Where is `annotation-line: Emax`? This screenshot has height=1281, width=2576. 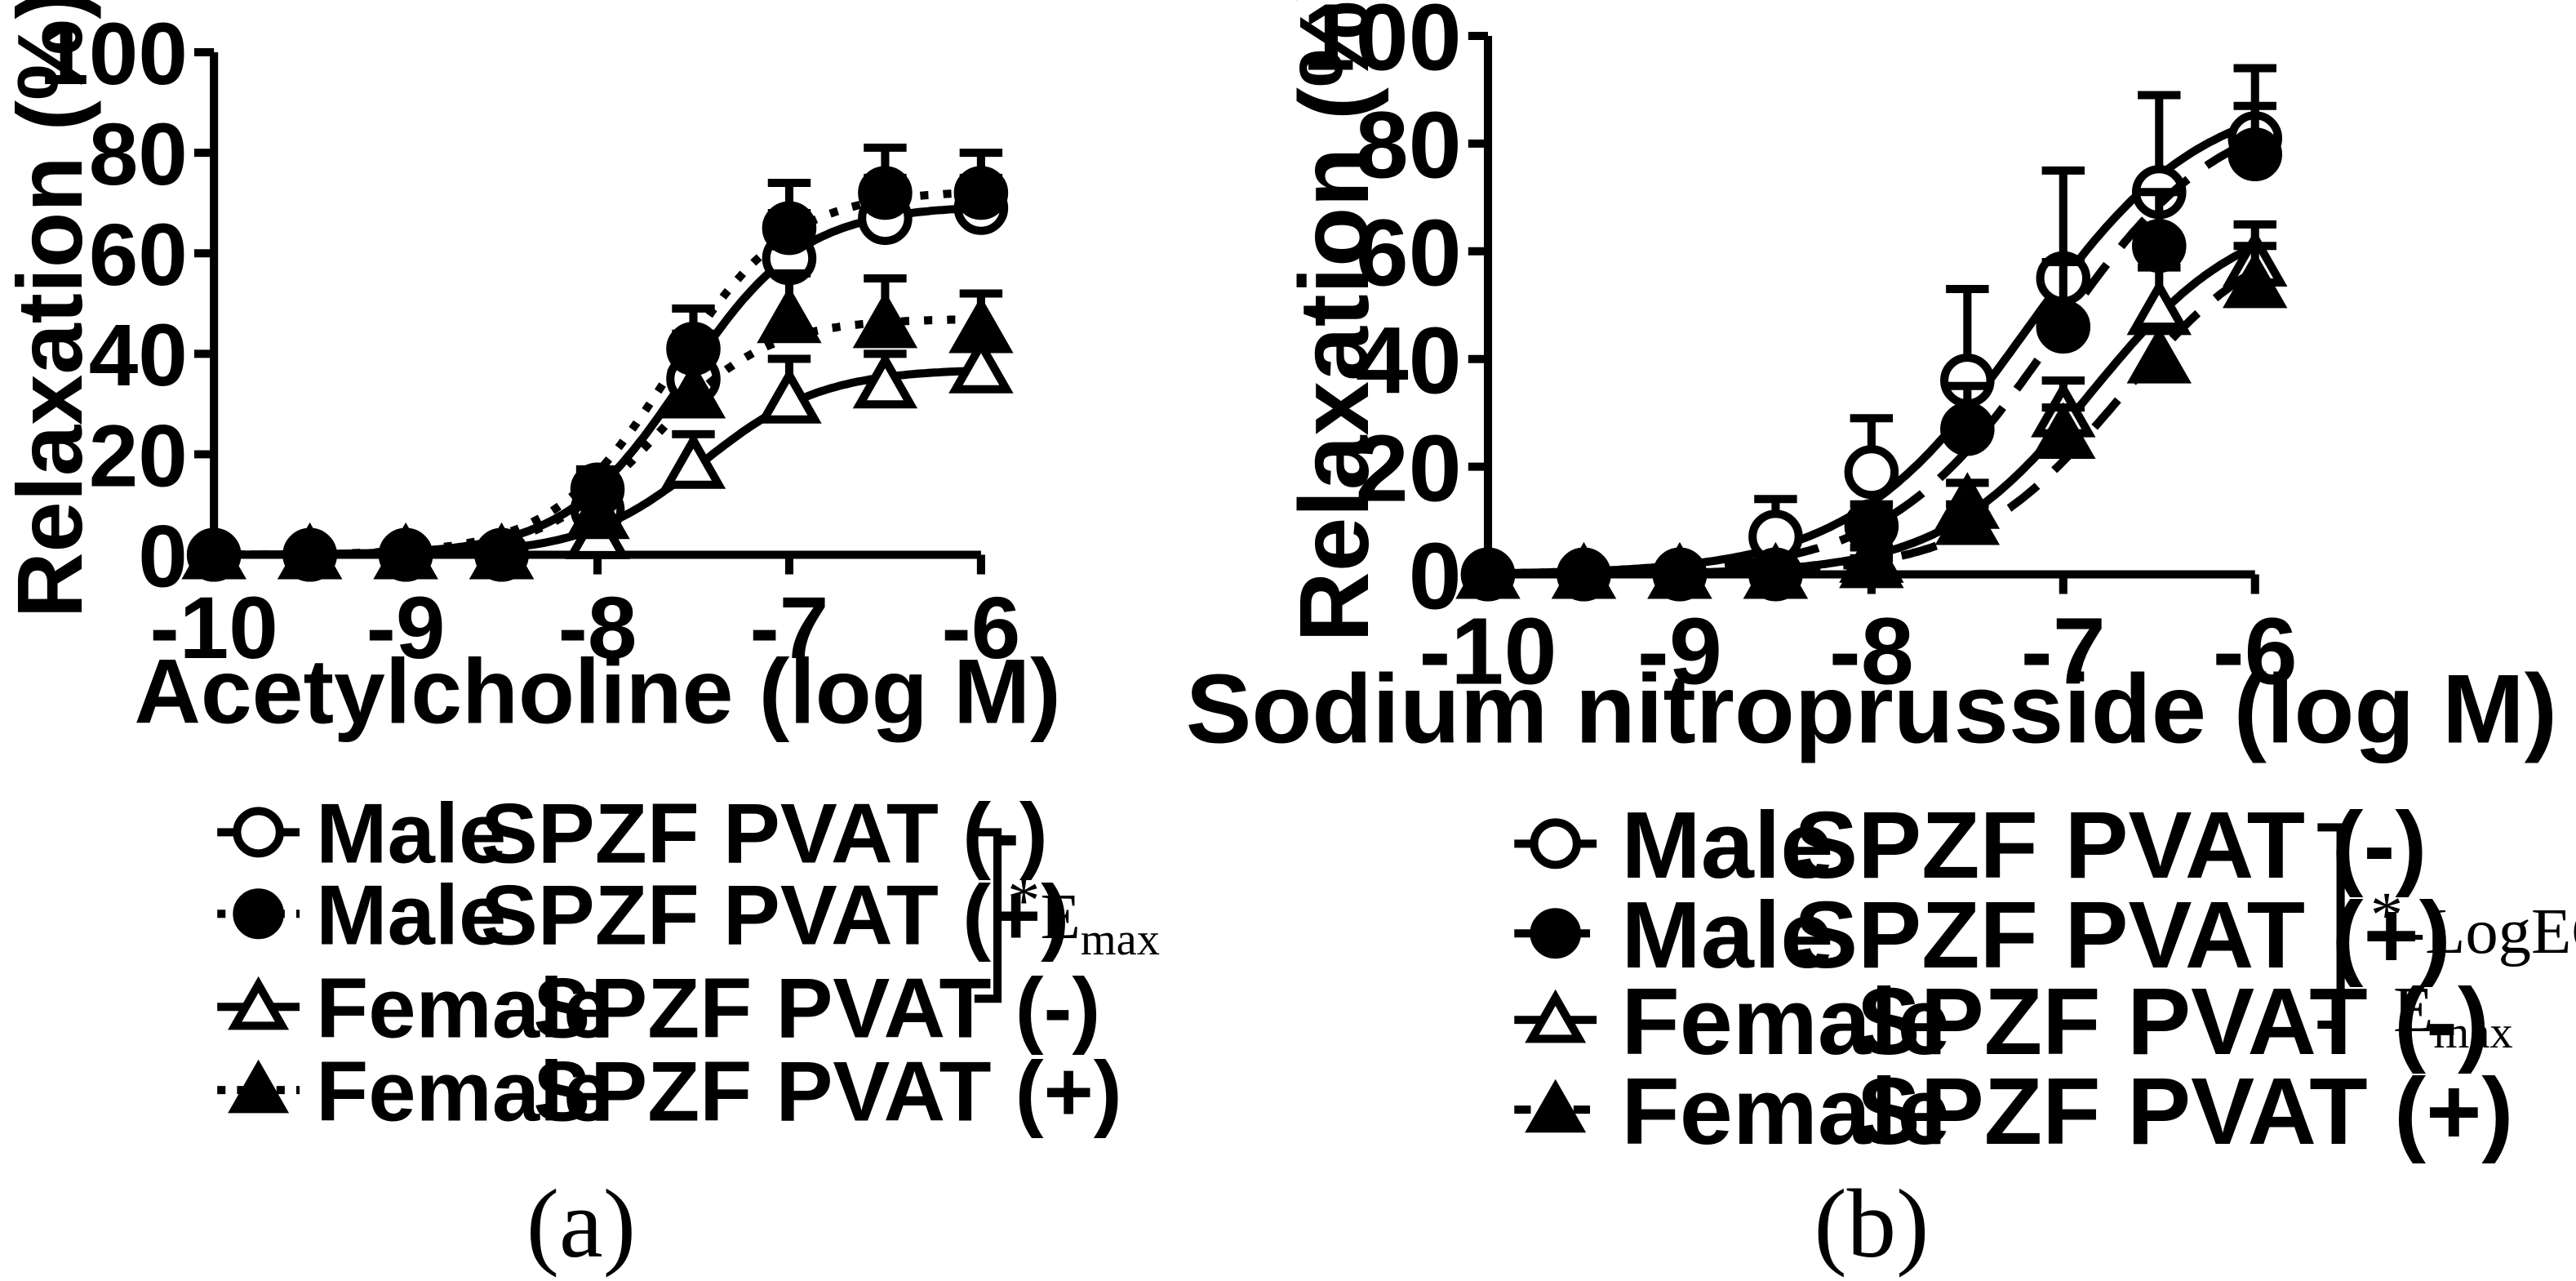
annotation-line: Emax is located at coordinates (2452, 1015).